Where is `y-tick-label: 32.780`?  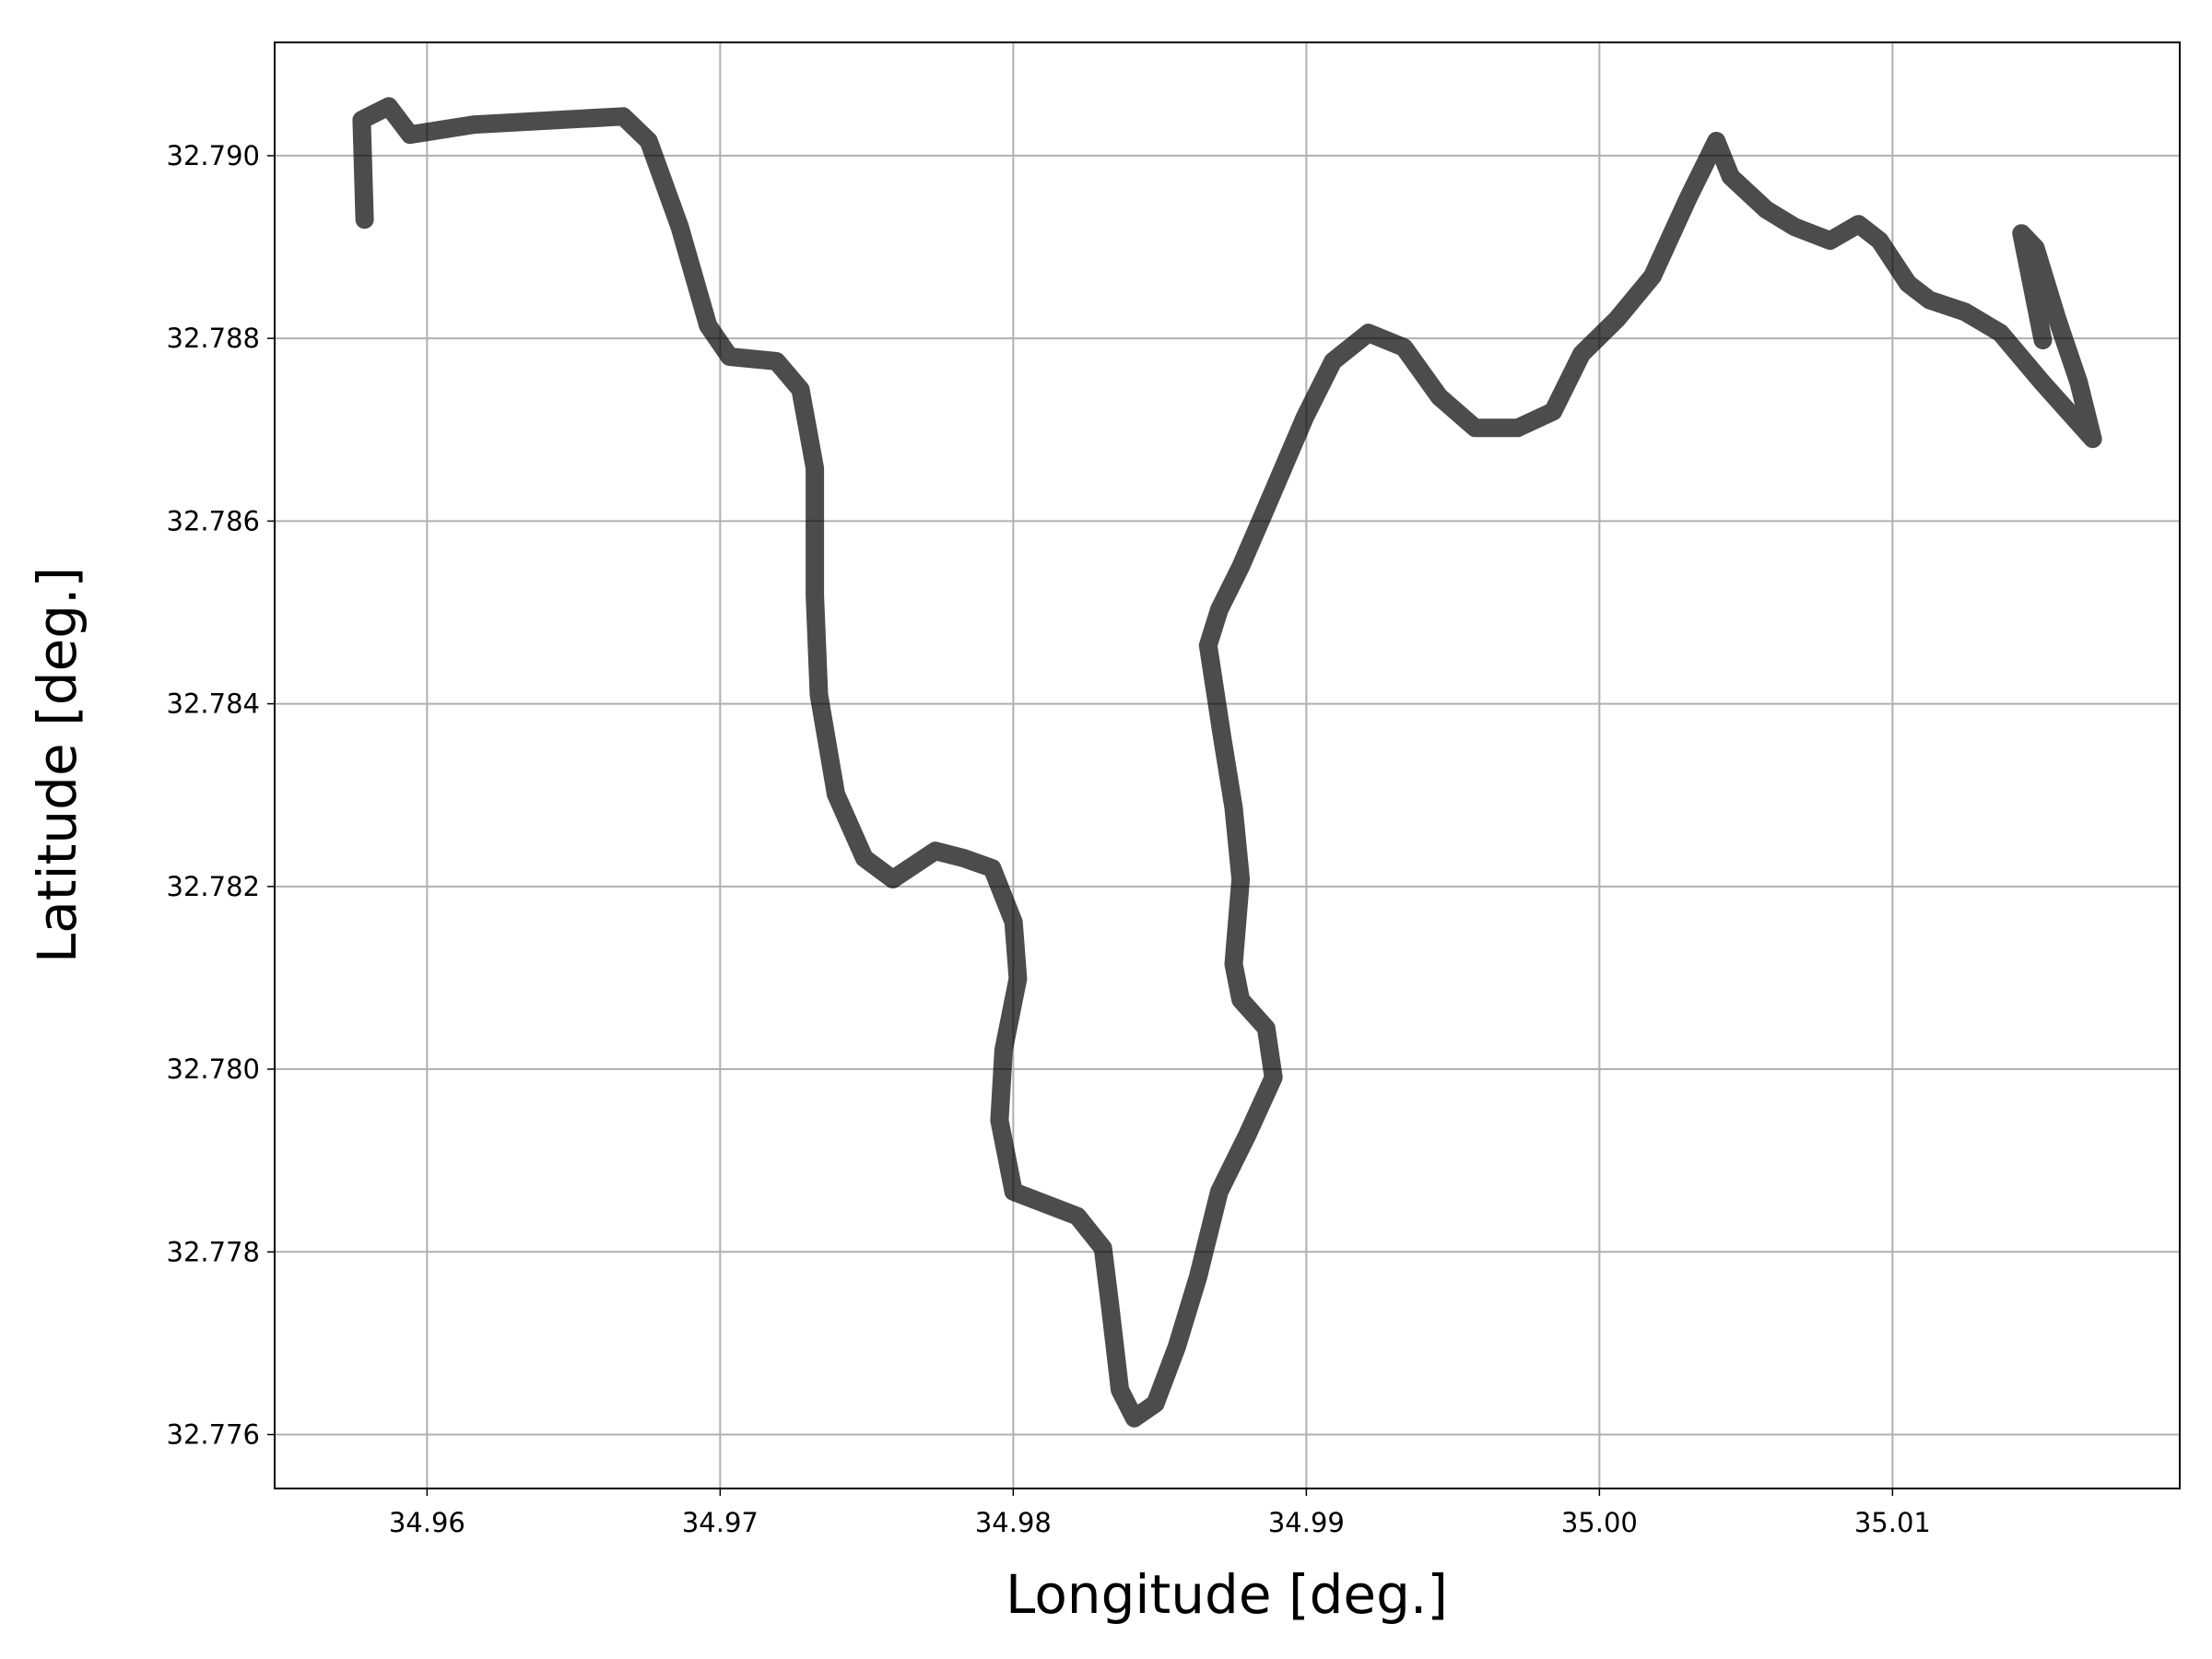
y-tick-label: 32.780 is located at coordinates (213, 1069).